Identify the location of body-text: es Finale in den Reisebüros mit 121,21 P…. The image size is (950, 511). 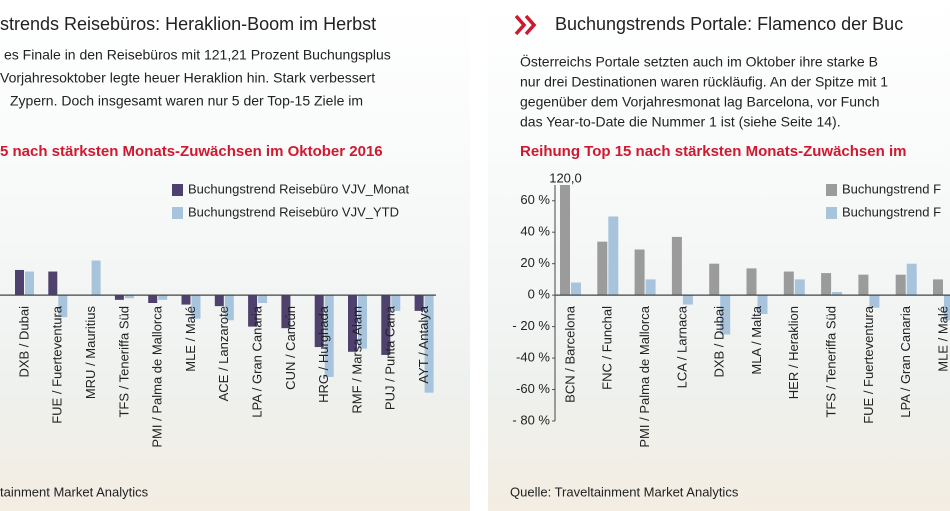
(197, 55).